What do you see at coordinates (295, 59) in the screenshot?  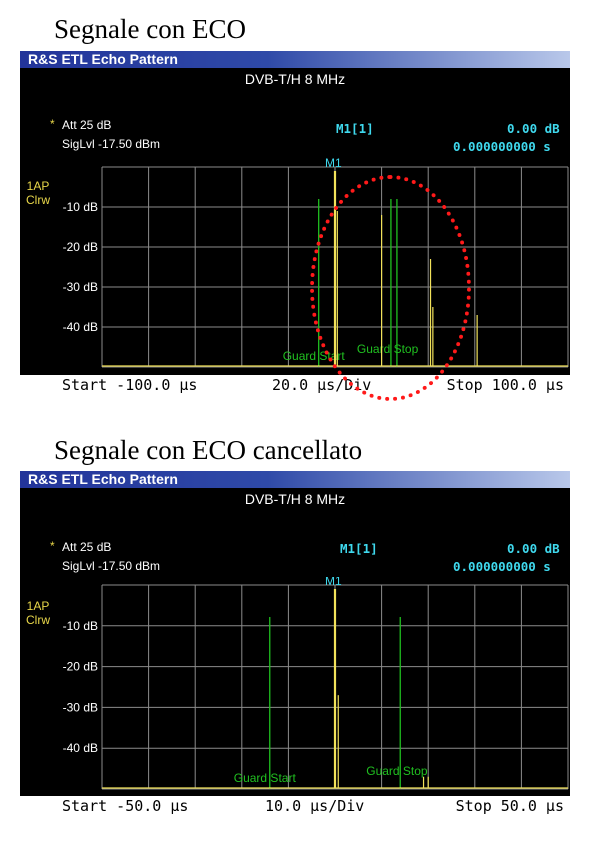 I see `window-title-1: R&S ETL Echo Pattern` at bounding box center [295, 59].